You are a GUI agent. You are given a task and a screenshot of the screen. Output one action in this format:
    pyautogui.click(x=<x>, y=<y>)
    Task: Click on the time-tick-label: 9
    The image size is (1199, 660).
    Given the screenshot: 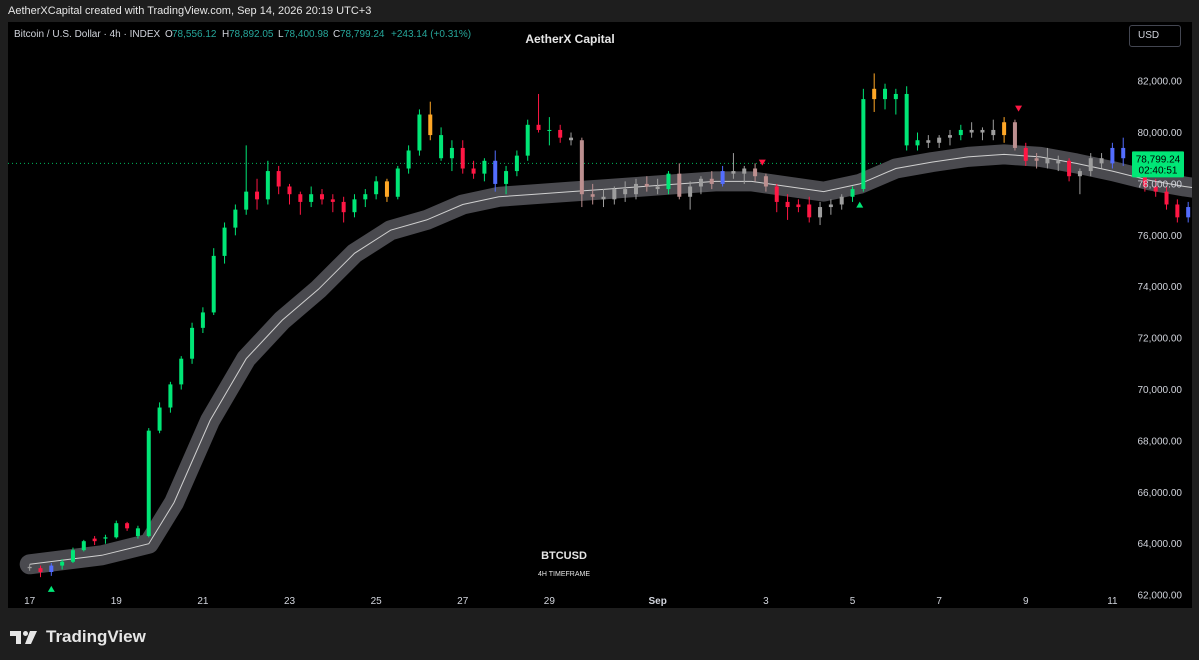 What is the action you would take?
    pyautogui.click(x=1026, y=601)
    